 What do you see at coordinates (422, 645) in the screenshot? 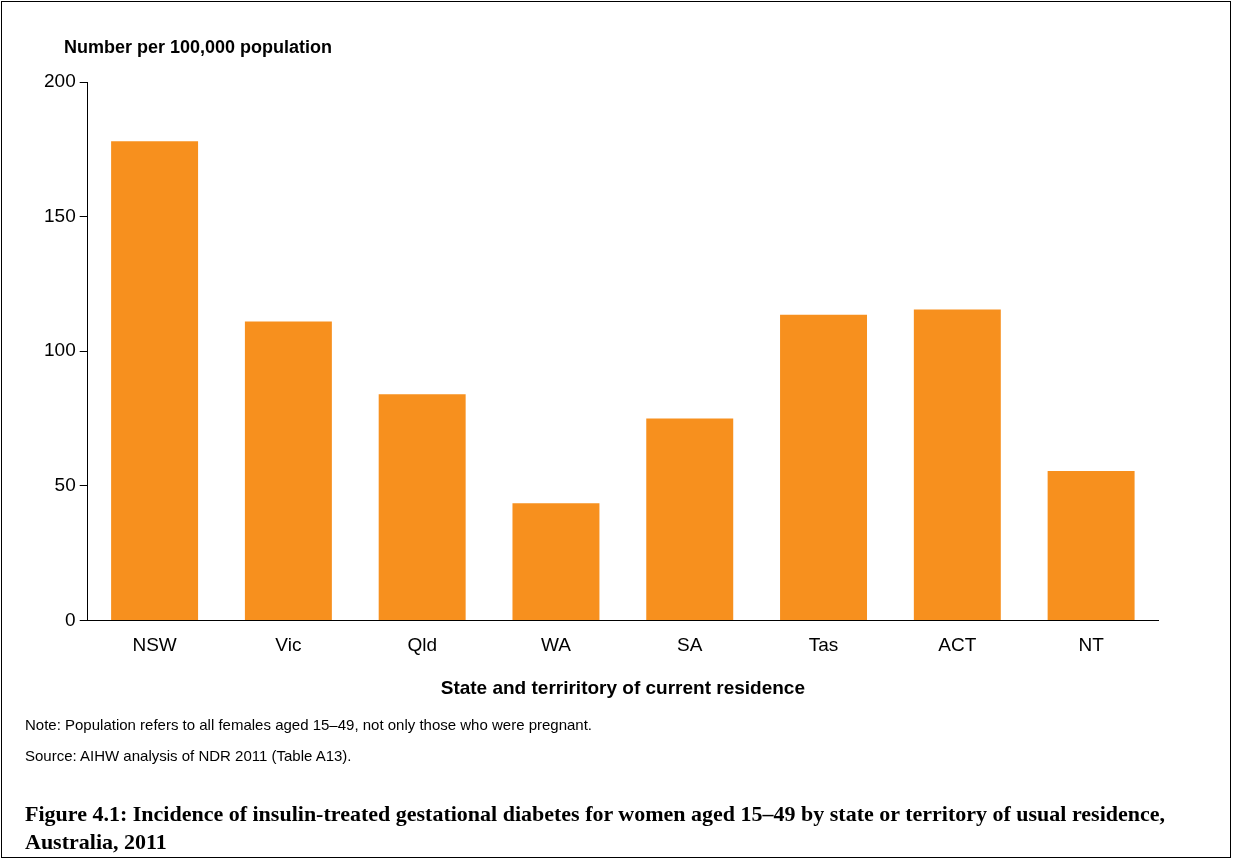
I see `x-tick-label: Qld` at bounding box center [422, 645].